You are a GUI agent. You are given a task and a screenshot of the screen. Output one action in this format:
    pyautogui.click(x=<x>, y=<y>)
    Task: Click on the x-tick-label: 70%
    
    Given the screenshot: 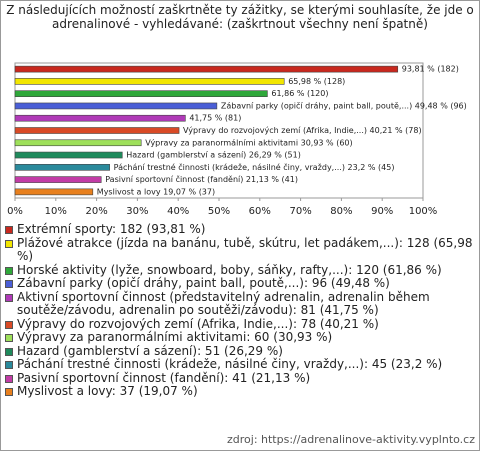 What is the action you would take?
    pyautogui.click(x=300, y=211)
    